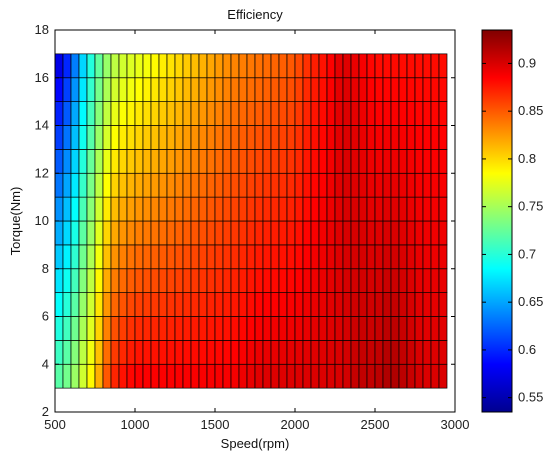 This screenshot has width=550, height=460. What do you see at coordinates (497, 221) in the screenshot?
I see `colorbar` at bounding box center [497, 221].